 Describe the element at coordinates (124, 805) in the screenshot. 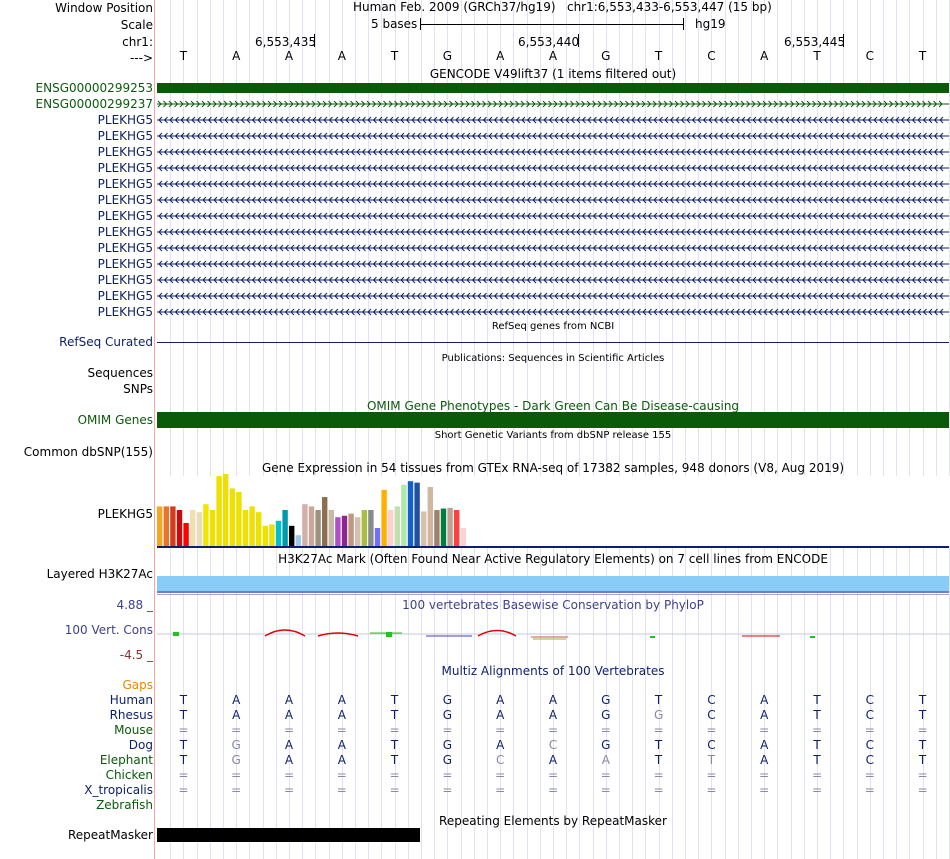

I see `multiz-species-label: Zebrafish` at that location.